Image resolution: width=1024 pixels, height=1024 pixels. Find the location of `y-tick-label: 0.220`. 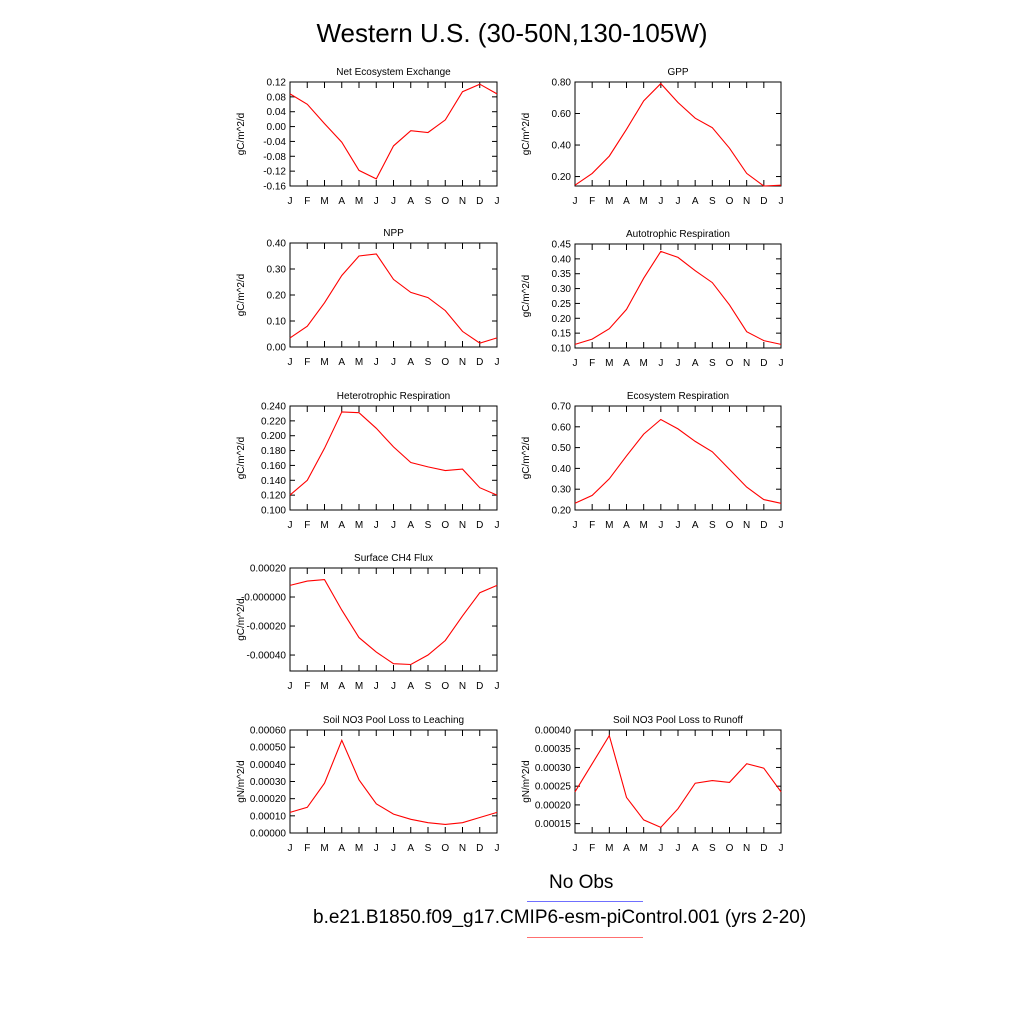

y-tick-label: 0.220 is located at coordinates (273, 421).